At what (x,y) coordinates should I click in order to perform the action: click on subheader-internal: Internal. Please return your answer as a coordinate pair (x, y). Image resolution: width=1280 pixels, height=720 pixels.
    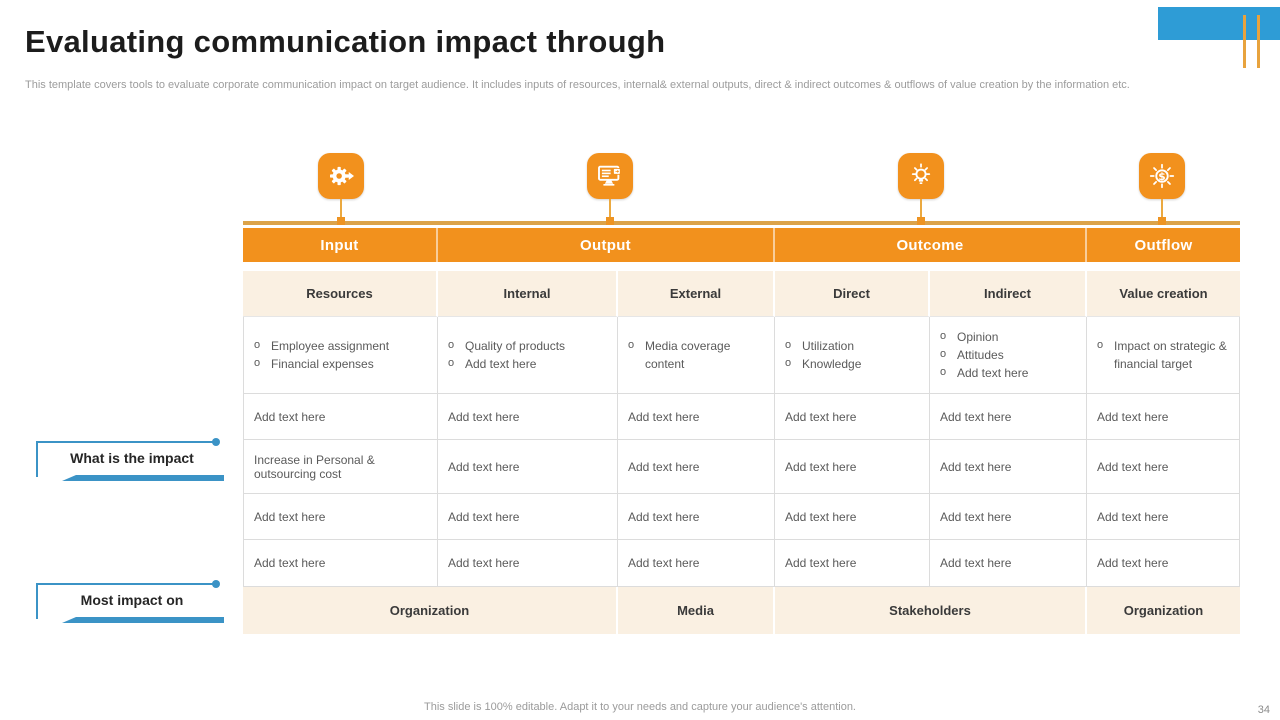
    Looking at the image, I should click on (528, 294).